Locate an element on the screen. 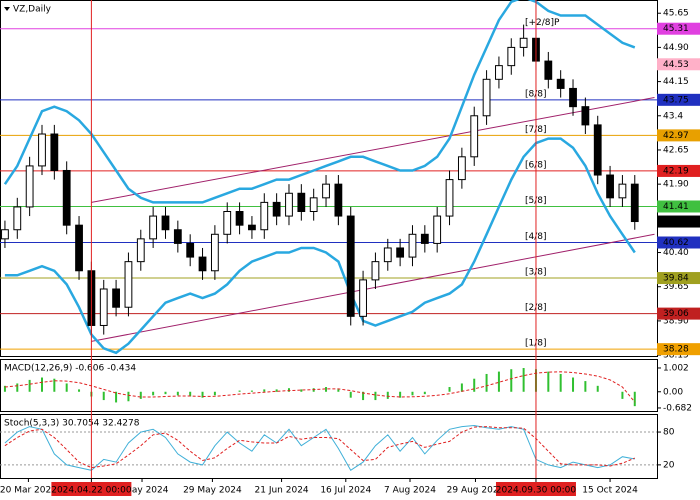 The height and width of the screenshot is (500, 700). last-price-label: 41.08 is located at coordinates (676, 222).